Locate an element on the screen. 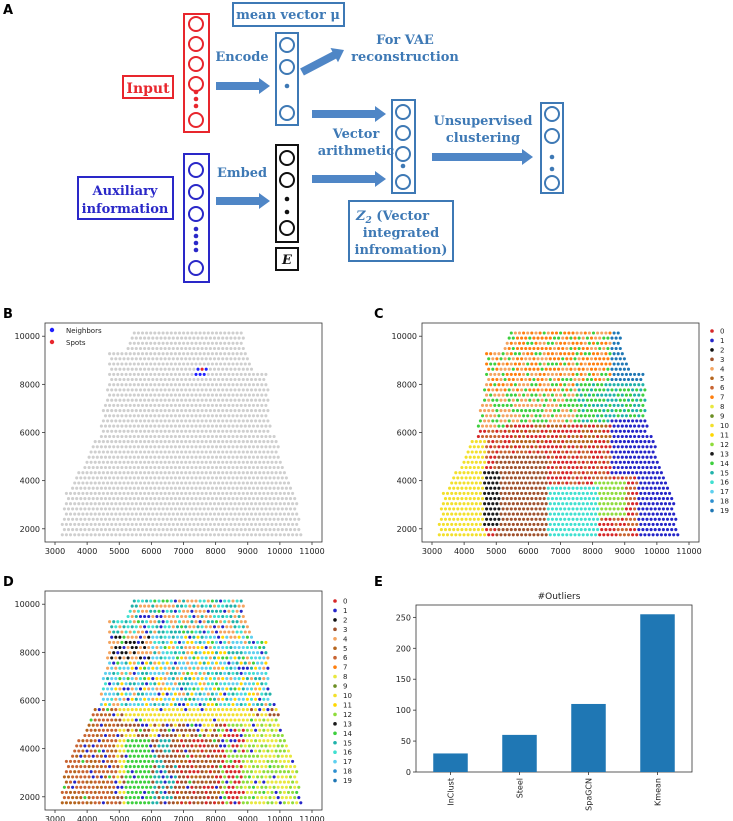 Image resolution: width=733 pixels, height=821 pixels. output-circles is located at coordinates (552, 148).